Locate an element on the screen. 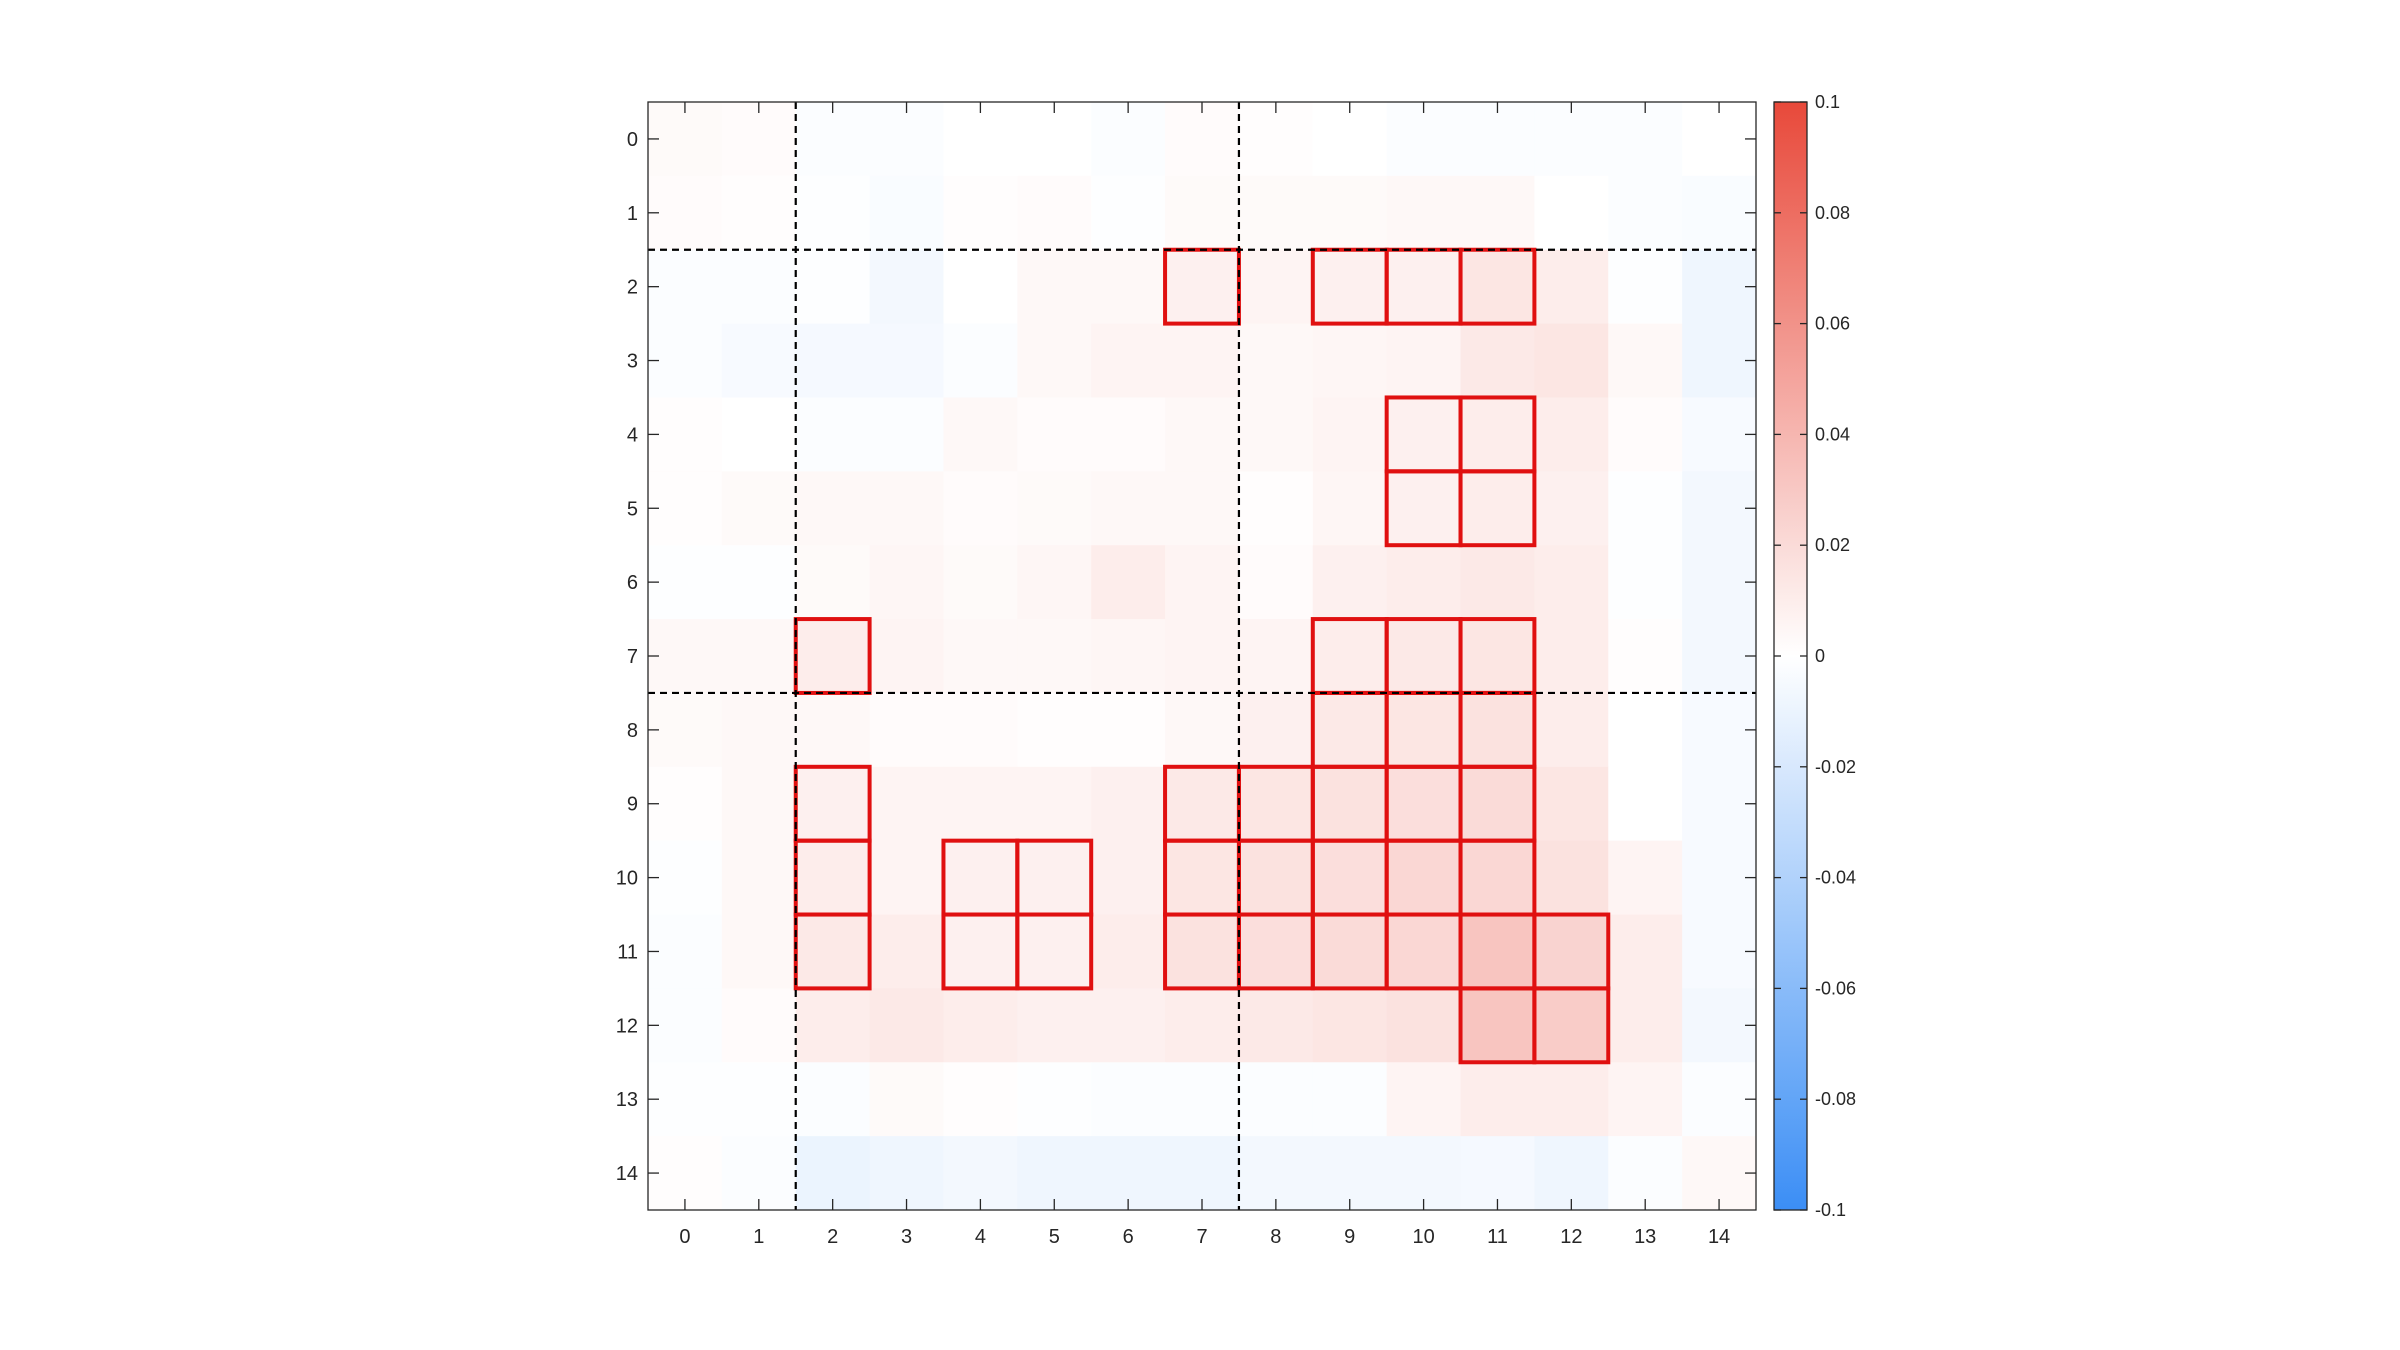 The image size is (2400, 1350). y-tick-label: 3 is located at coordinates (632, 362).